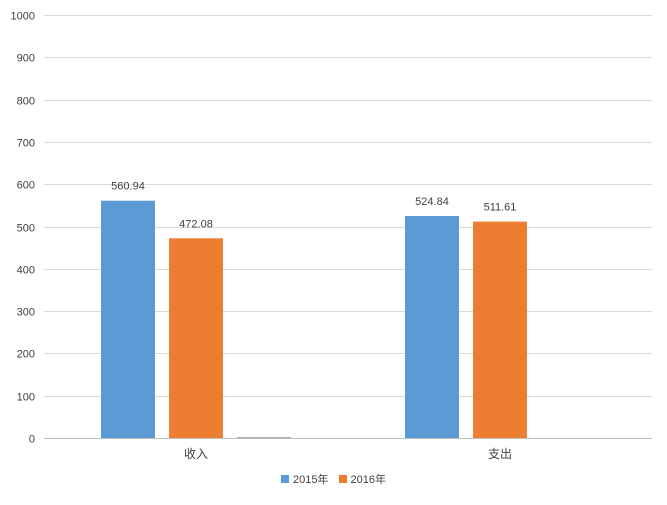  I want to click on data-label: 511.61, so click(500, 208).